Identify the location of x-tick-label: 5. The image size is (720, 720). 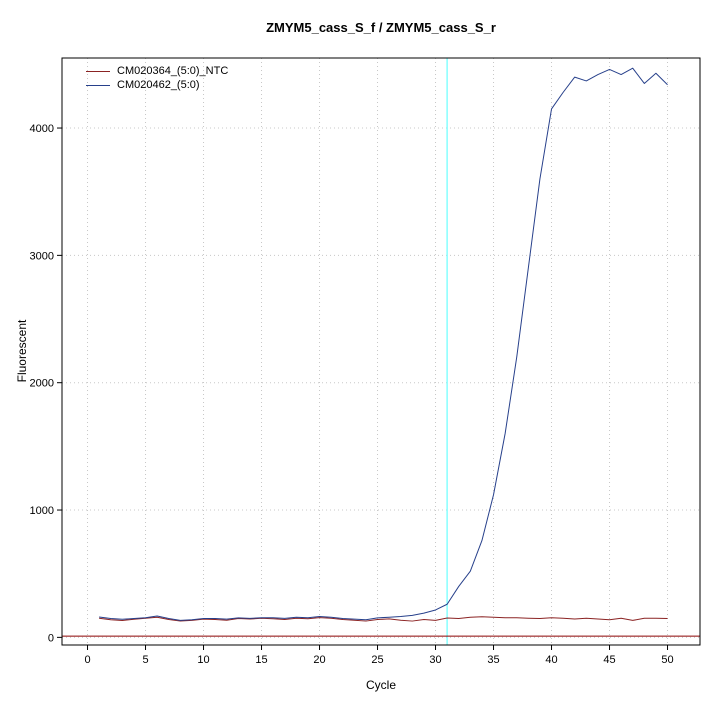
(145, 660).